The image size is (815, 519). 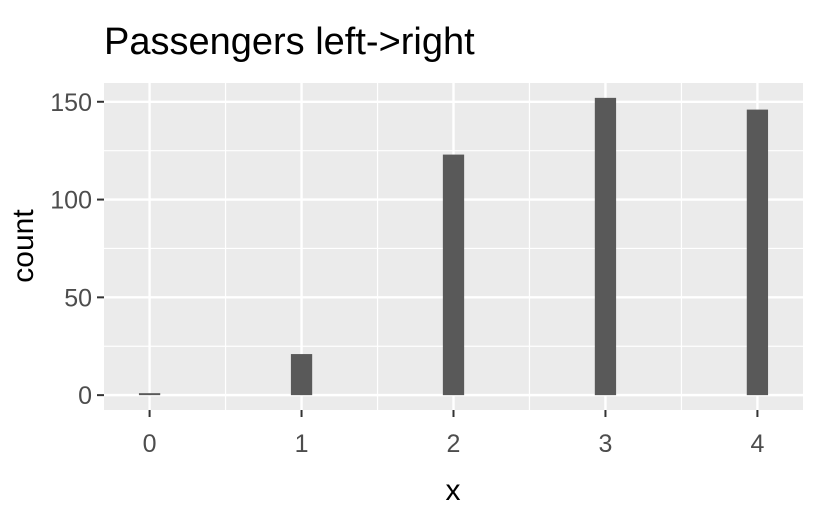 What do you see at coordinates (302, 444) in the screenshot?
I see `x-tick-label: 1` at bounding box center [302, 444].